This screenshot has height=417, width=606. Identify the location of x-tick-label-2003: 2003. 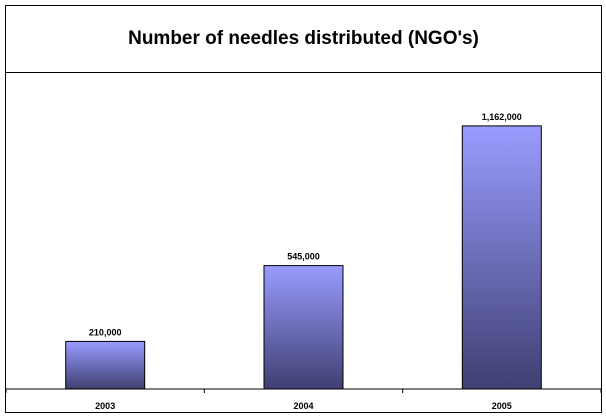
(105, 406).